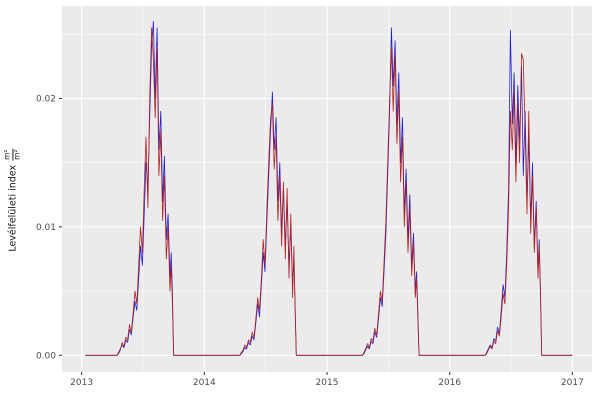  I want to click on y-axis-title-fraction: m² m², so click(12, 154).